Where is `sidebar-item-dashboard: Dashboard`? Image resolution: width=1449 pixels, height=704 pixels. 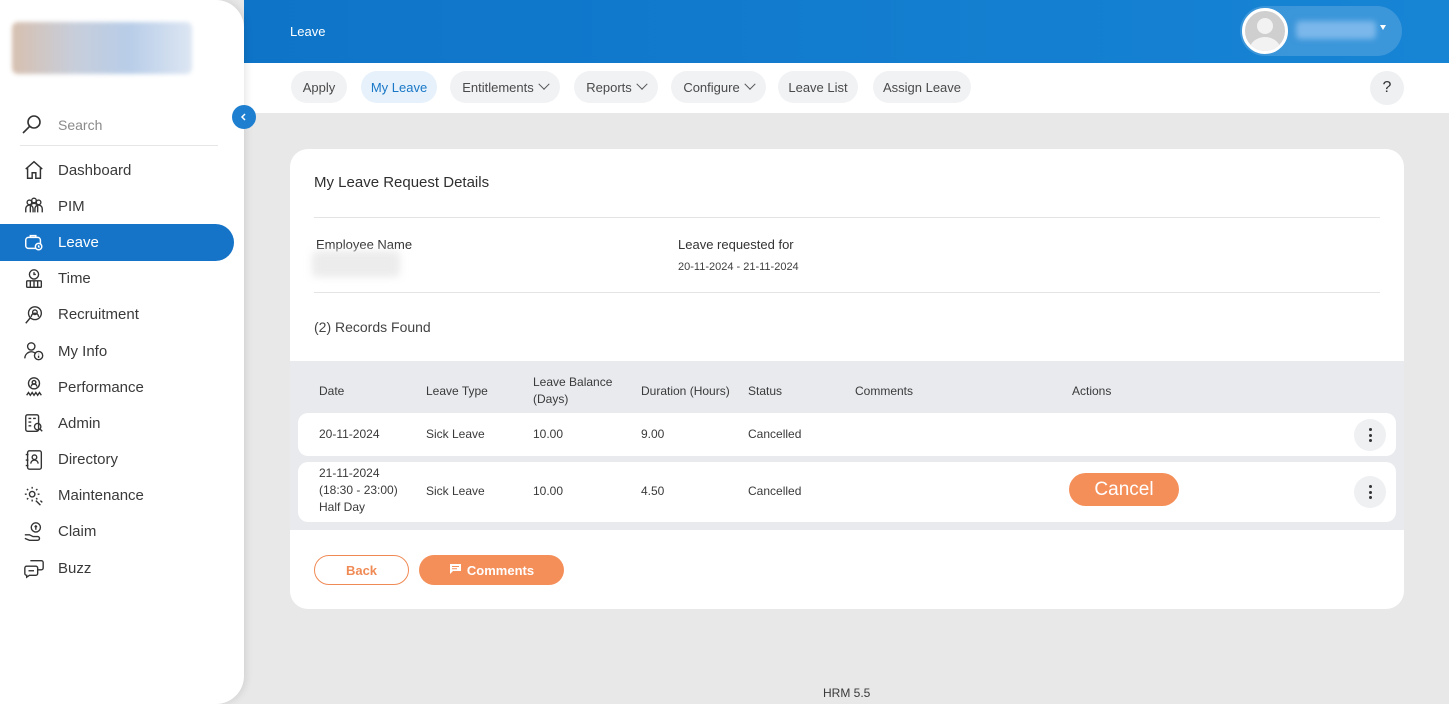 sidebar-item-dashboard: Dashboard is located at coordinates (122, 170).